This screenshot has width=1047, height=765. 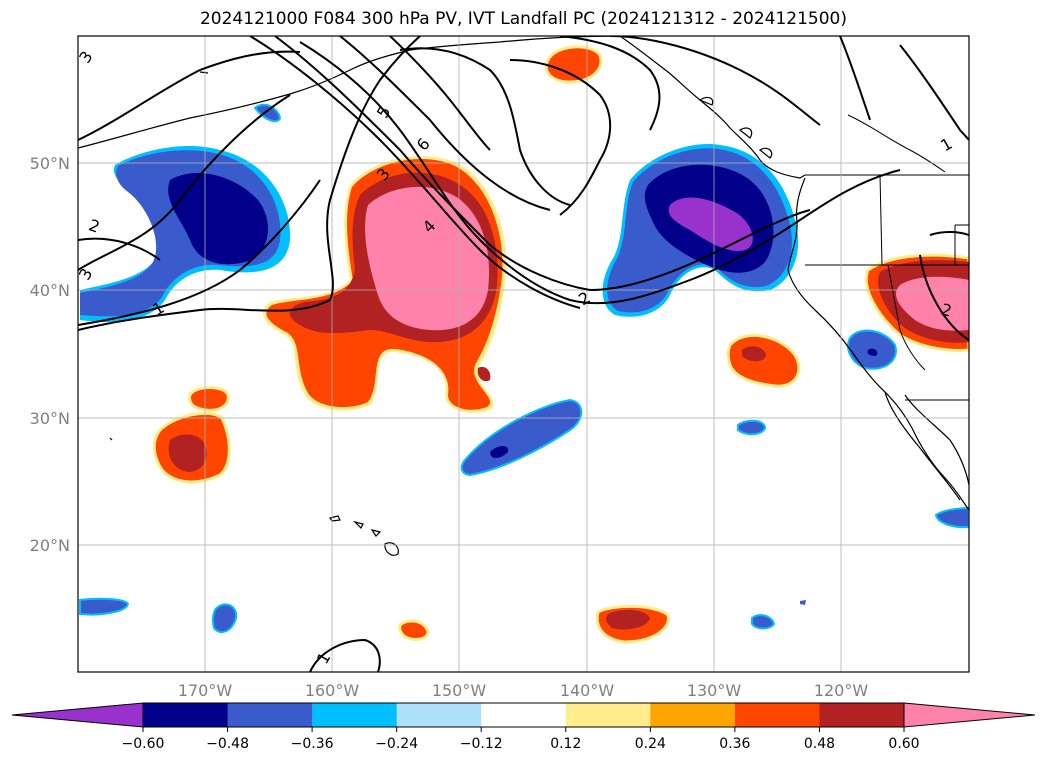 What do you see at coordinates (267, 113) in the screenshot?
I see `negative-anomaly-peninsula` at bounding box center [267, 113].